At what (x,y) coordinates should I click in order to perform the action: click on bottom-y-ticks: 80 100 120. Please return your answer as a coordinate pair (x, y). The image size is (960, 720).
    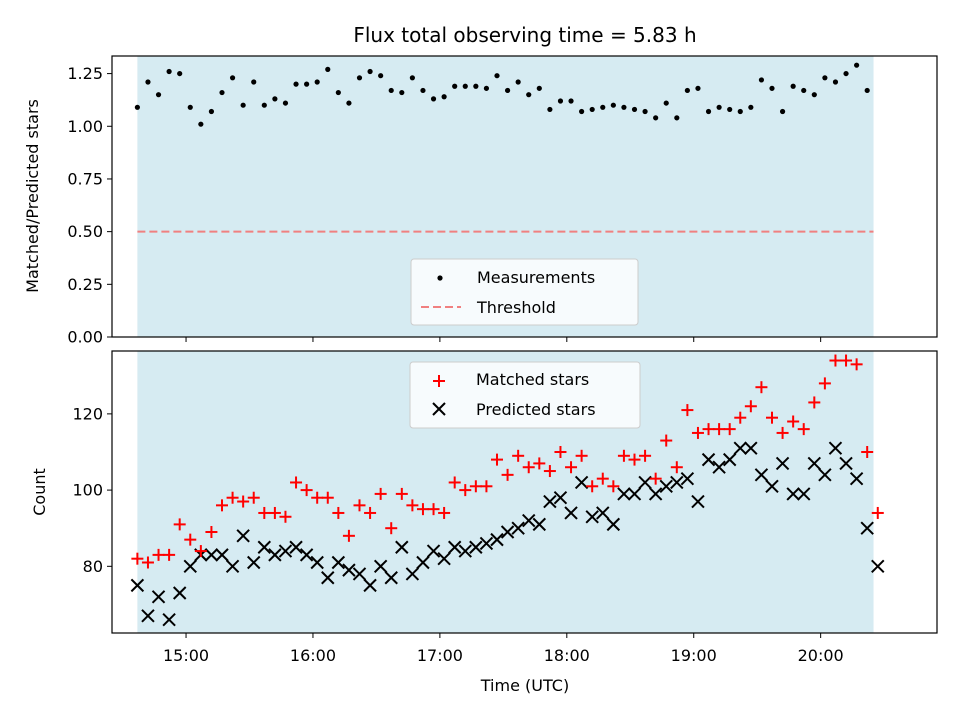
    Looking at the image, I should click on (92, 490).